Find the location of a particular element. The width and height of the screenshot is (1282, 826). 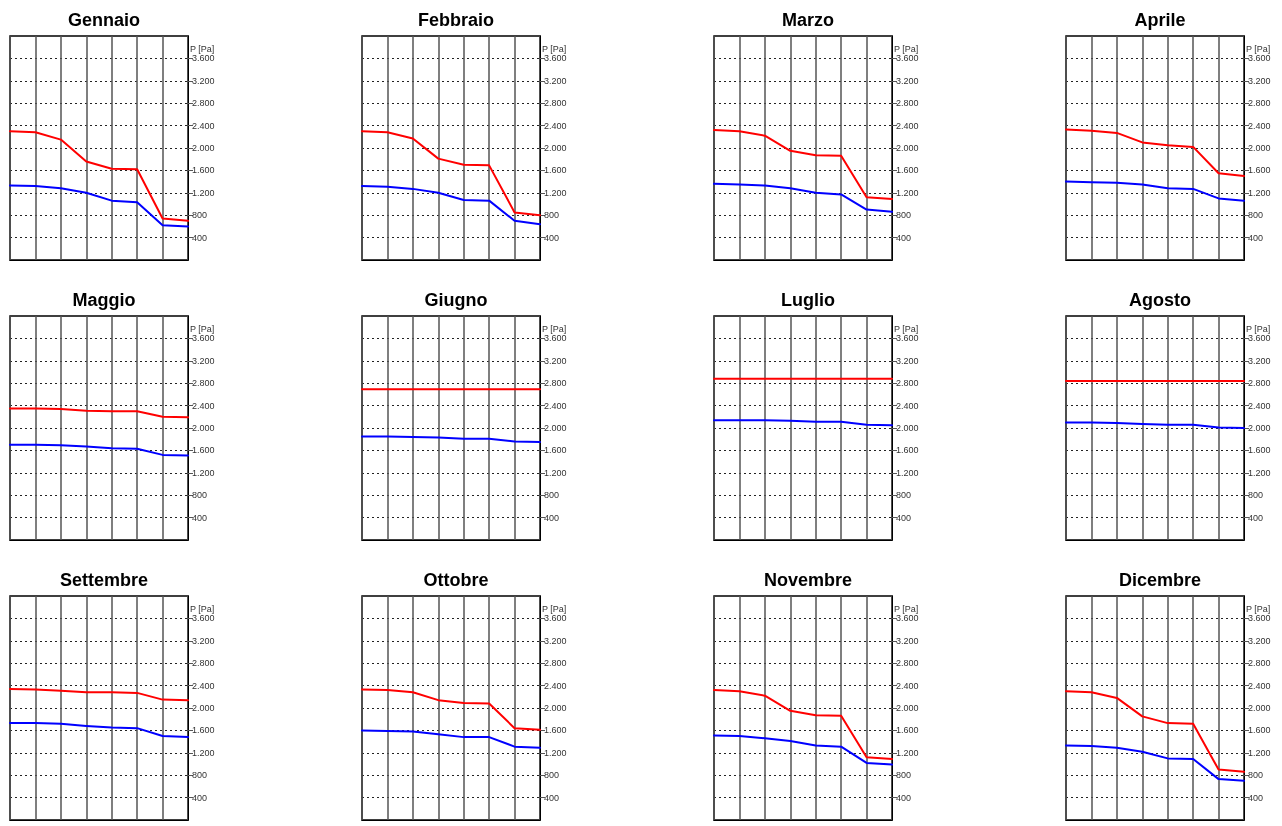

chart-title: Gennaio is located at coordinates (104, 20).